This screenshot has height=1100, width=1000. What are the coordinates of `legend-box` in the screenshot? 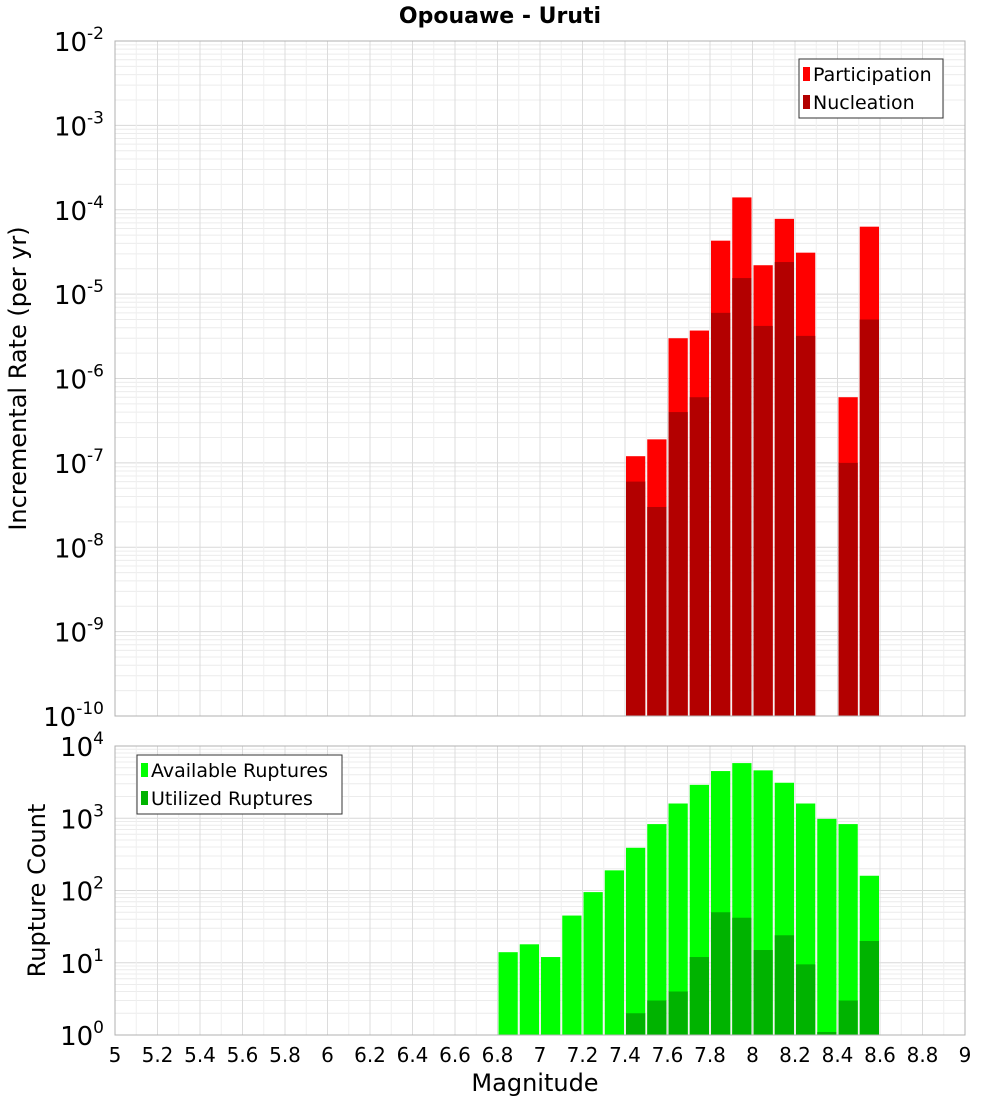 It's located at (239, 784).